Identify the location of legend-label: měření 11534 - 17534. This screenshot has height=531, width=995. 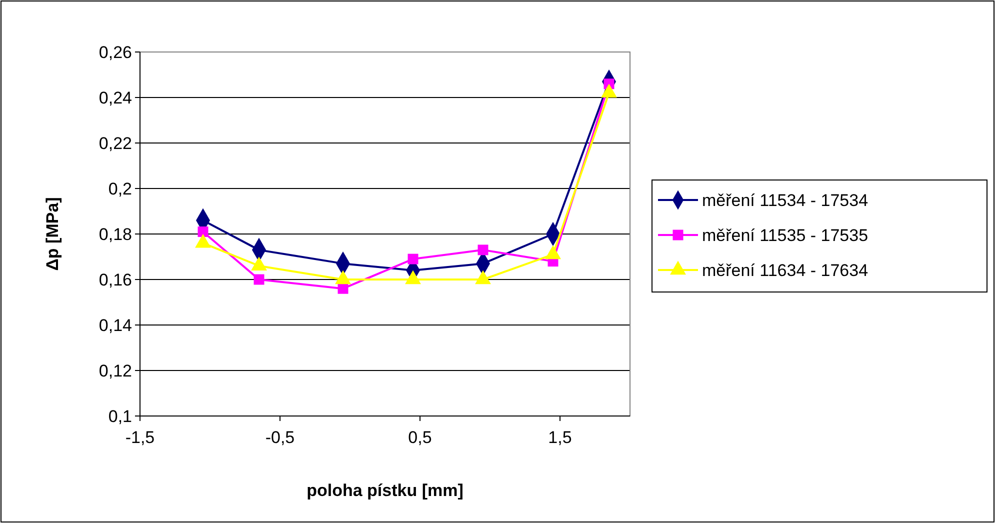
(785, 200).